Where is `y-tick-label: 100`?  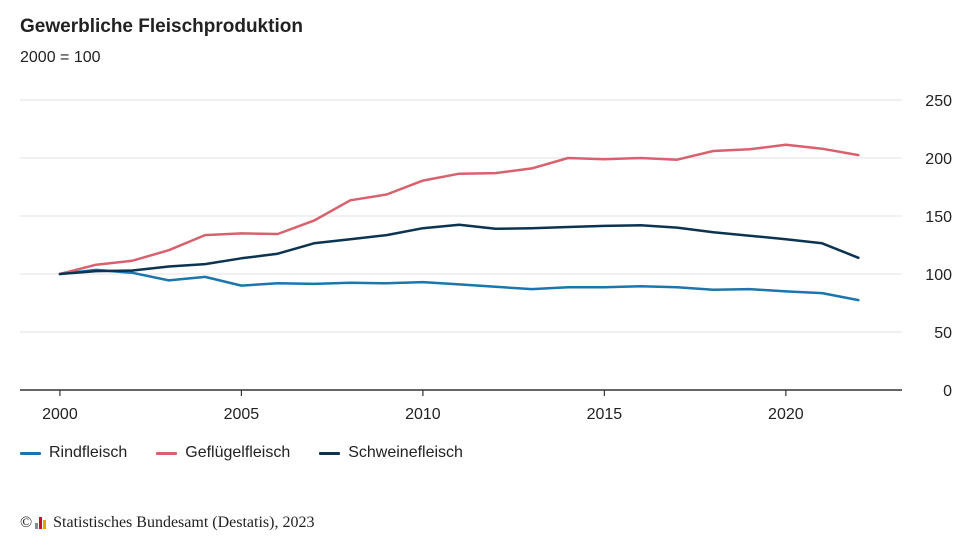 y-tick-label: 100 is located at coordinates (938, 275).